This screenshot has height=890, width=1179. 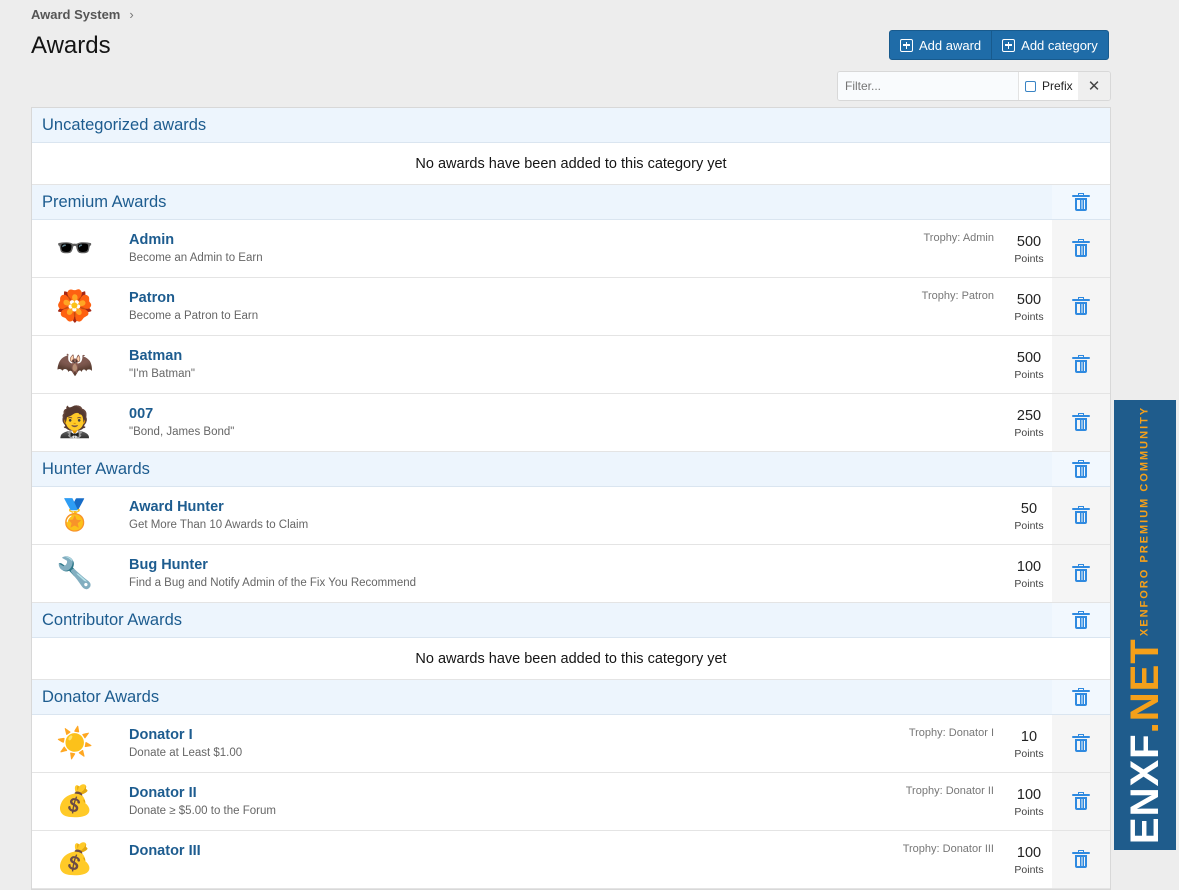 I want to click on prefix-checkbox: Prefix, so click(x=1048, y=86).